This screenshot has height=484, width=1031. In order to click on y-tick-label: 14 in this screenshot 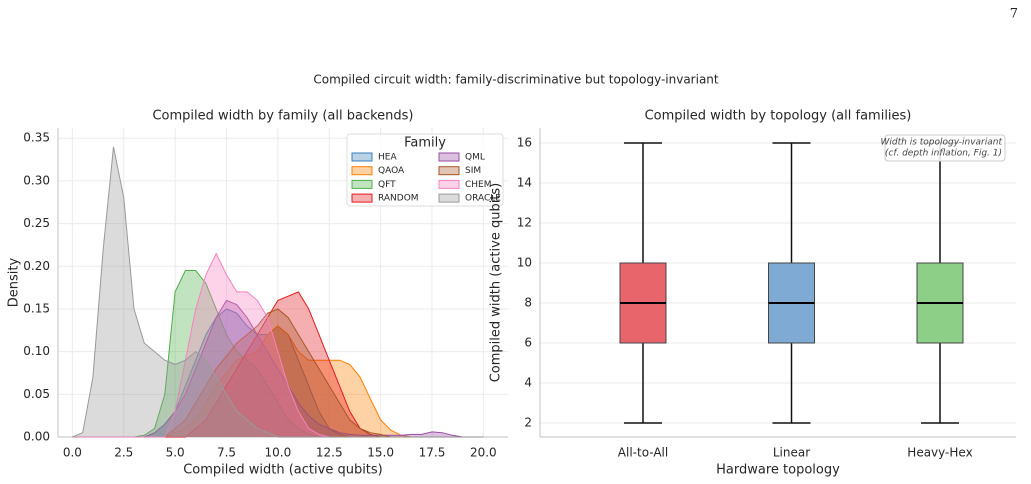, I will do `click(524, 183)`.